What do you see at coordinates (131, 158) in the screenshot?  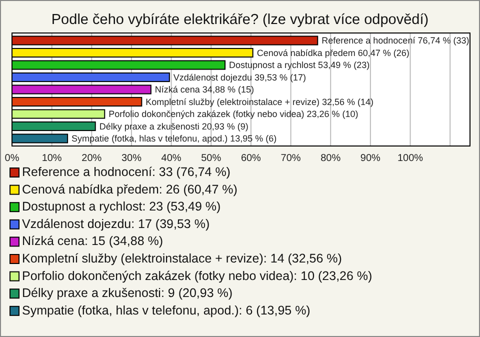 I see `x-tick-label: 30%` at bounding box center [131, 158].